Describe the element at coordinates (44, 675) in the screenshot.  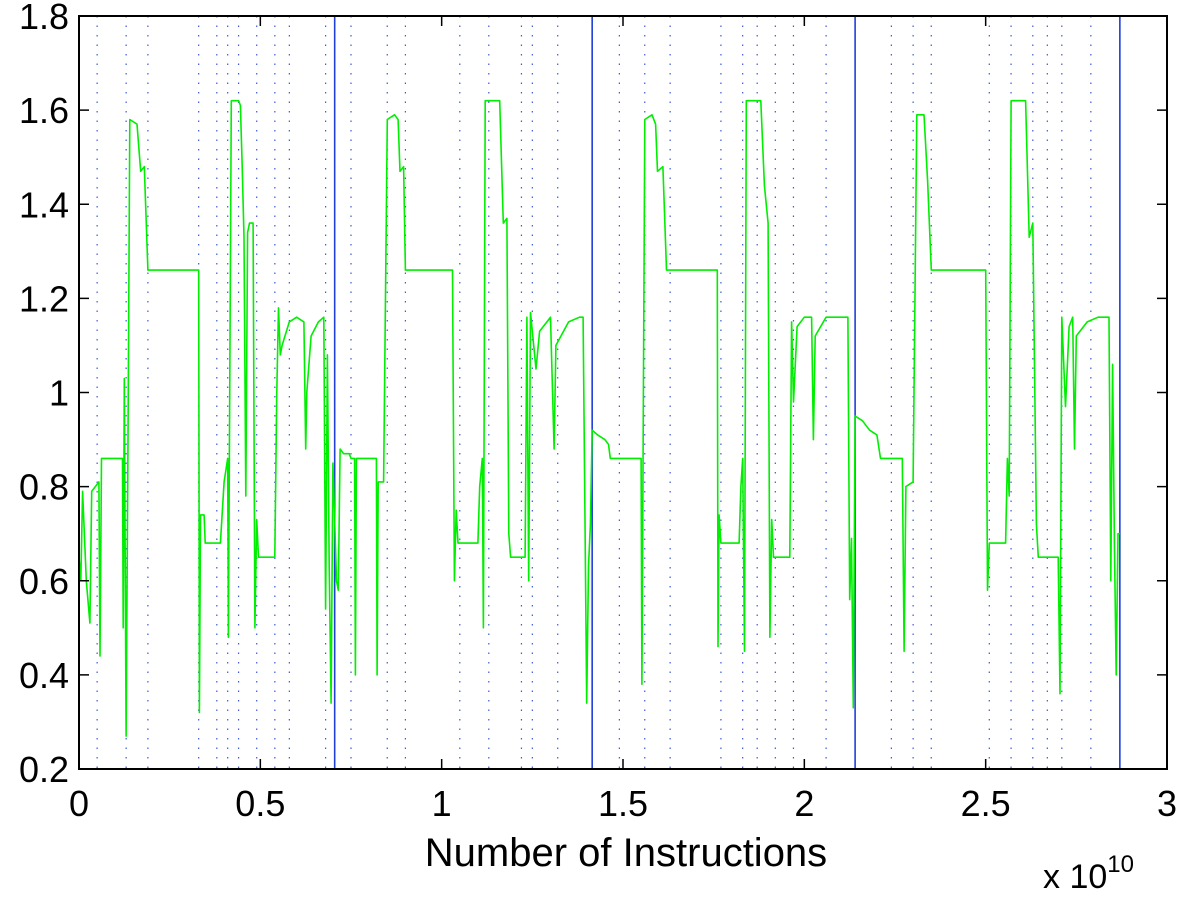
I see `y-tick-label: 0.4` at that location.